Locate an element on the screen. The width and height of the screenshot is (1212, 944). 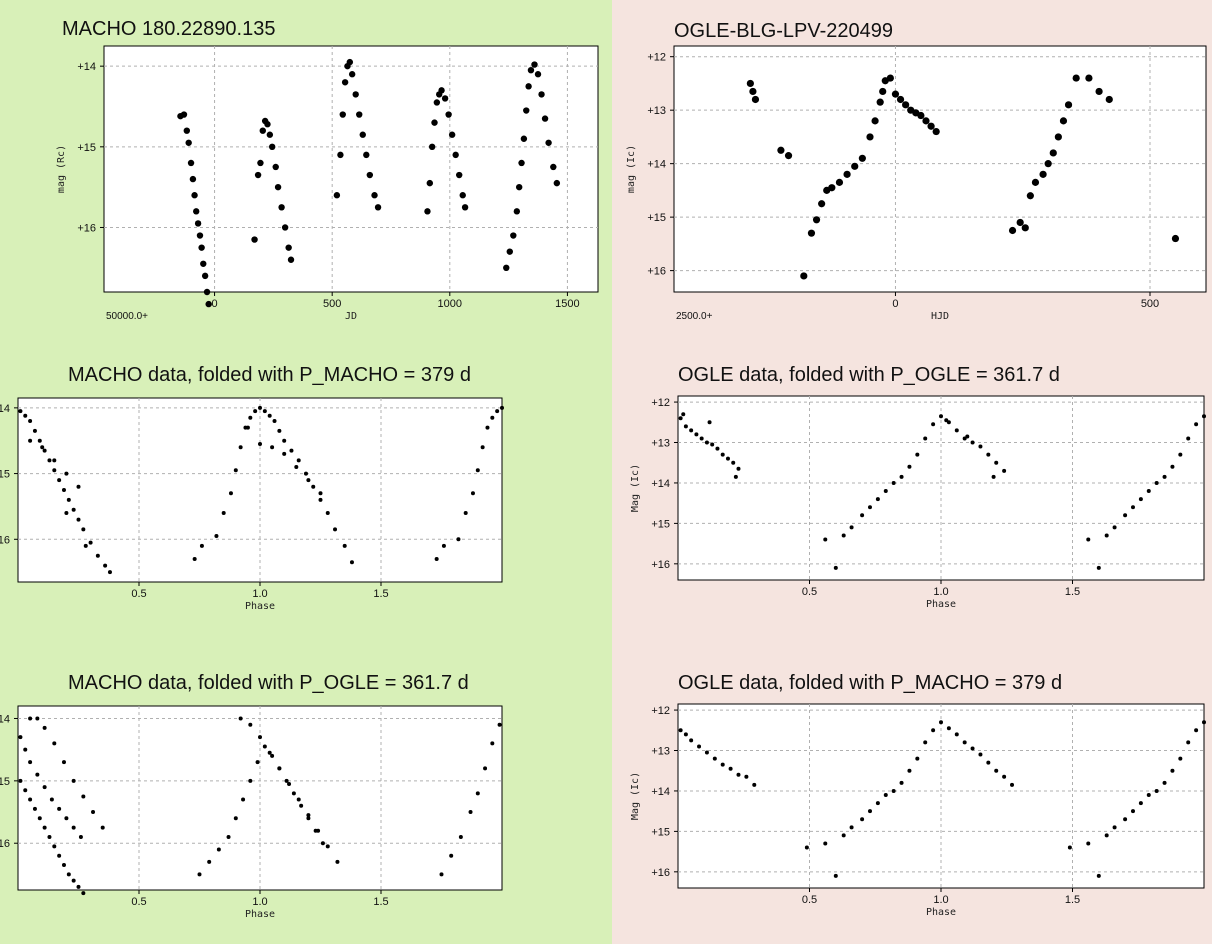
chart-plot: 0.5 1.0 1.5 +12 +13 +14 +15 +16 Phase Mag (Ic) is located at coordinates (918, 502).